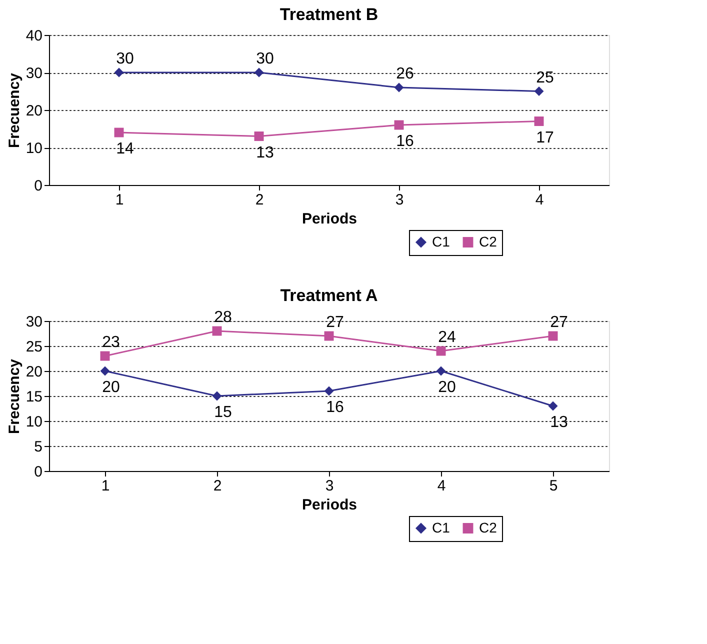 This screenshot has height=644, width=707. What do you see at coordinates (111, 342) in the screenshot?
I see `data-label: 23` at bounding box center [111, 342].